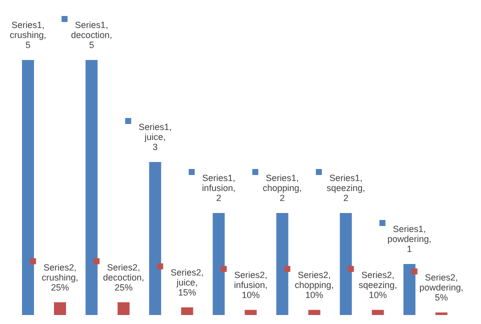 This screenshot has height=324, width=481. What do you see at coordinates (409, 239) in the screenshot?
I see `data-label: Series1, powdering, 1` at bounding box center [409, 239].